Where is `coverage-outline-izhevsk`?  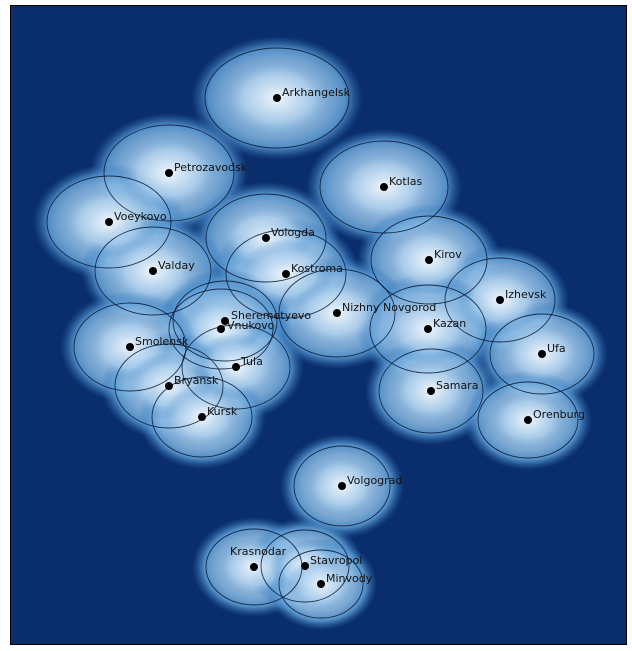 coverage-outline-izhevsk is located at coordinates (500, 300).